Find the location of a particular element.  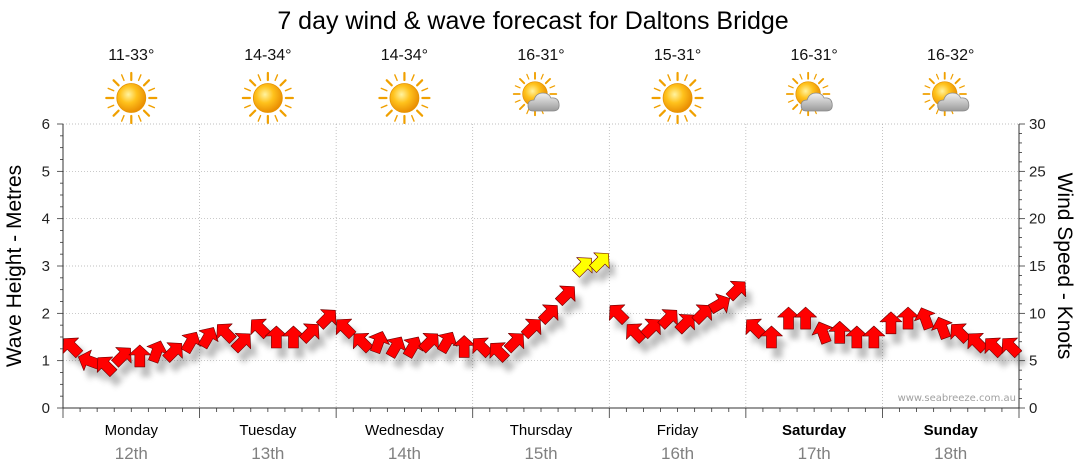

day-date: 16th is located at coordinates (677, 453).